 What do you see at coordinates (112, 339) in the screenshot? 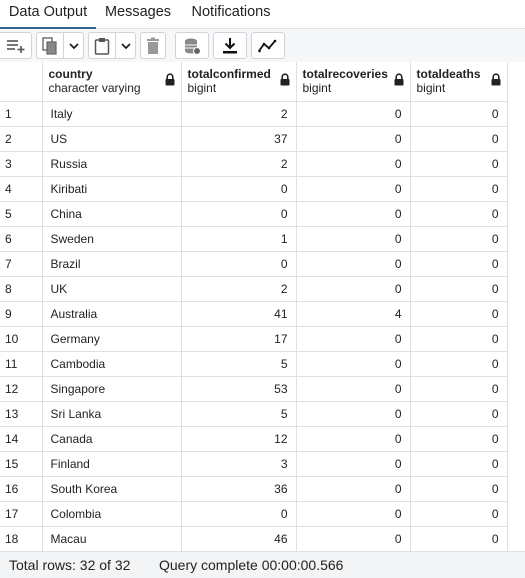
I see `cell-country: Germany` at bounding box center [112, 339].